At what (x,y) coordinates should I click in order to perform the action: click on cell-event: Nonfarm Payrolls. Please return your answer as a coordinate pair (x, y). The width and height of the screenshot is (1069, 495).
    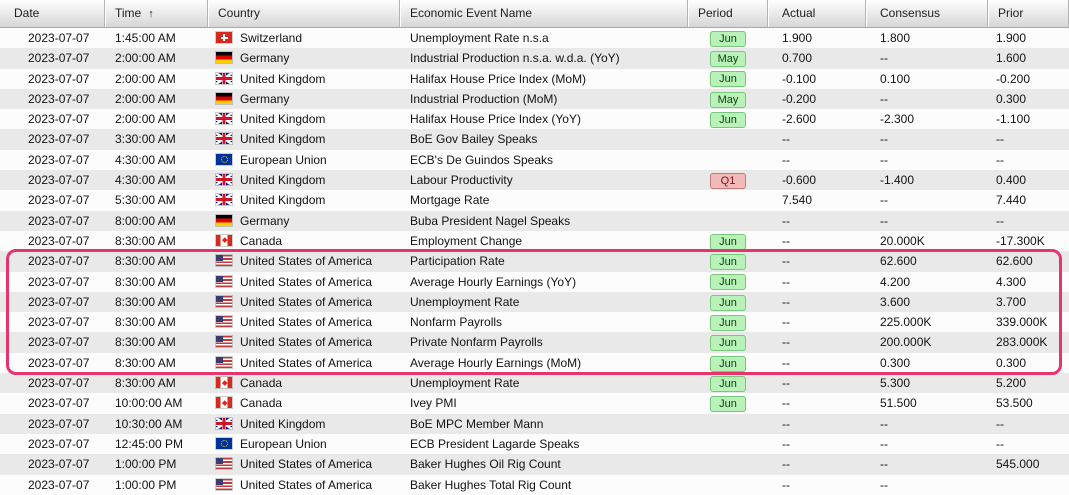
    Looking at the image, I should click on (456, 322).